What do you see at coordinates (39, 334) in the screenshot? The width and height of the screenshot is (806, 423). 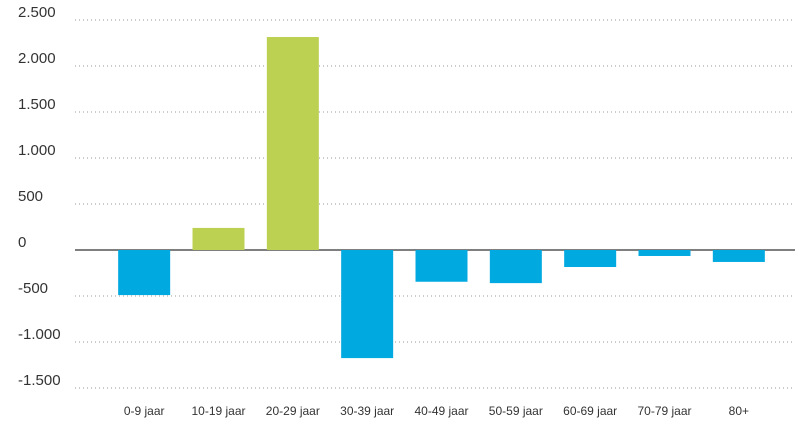 I see `y-tick-label: -1.000` at bounding box center [39, 334].